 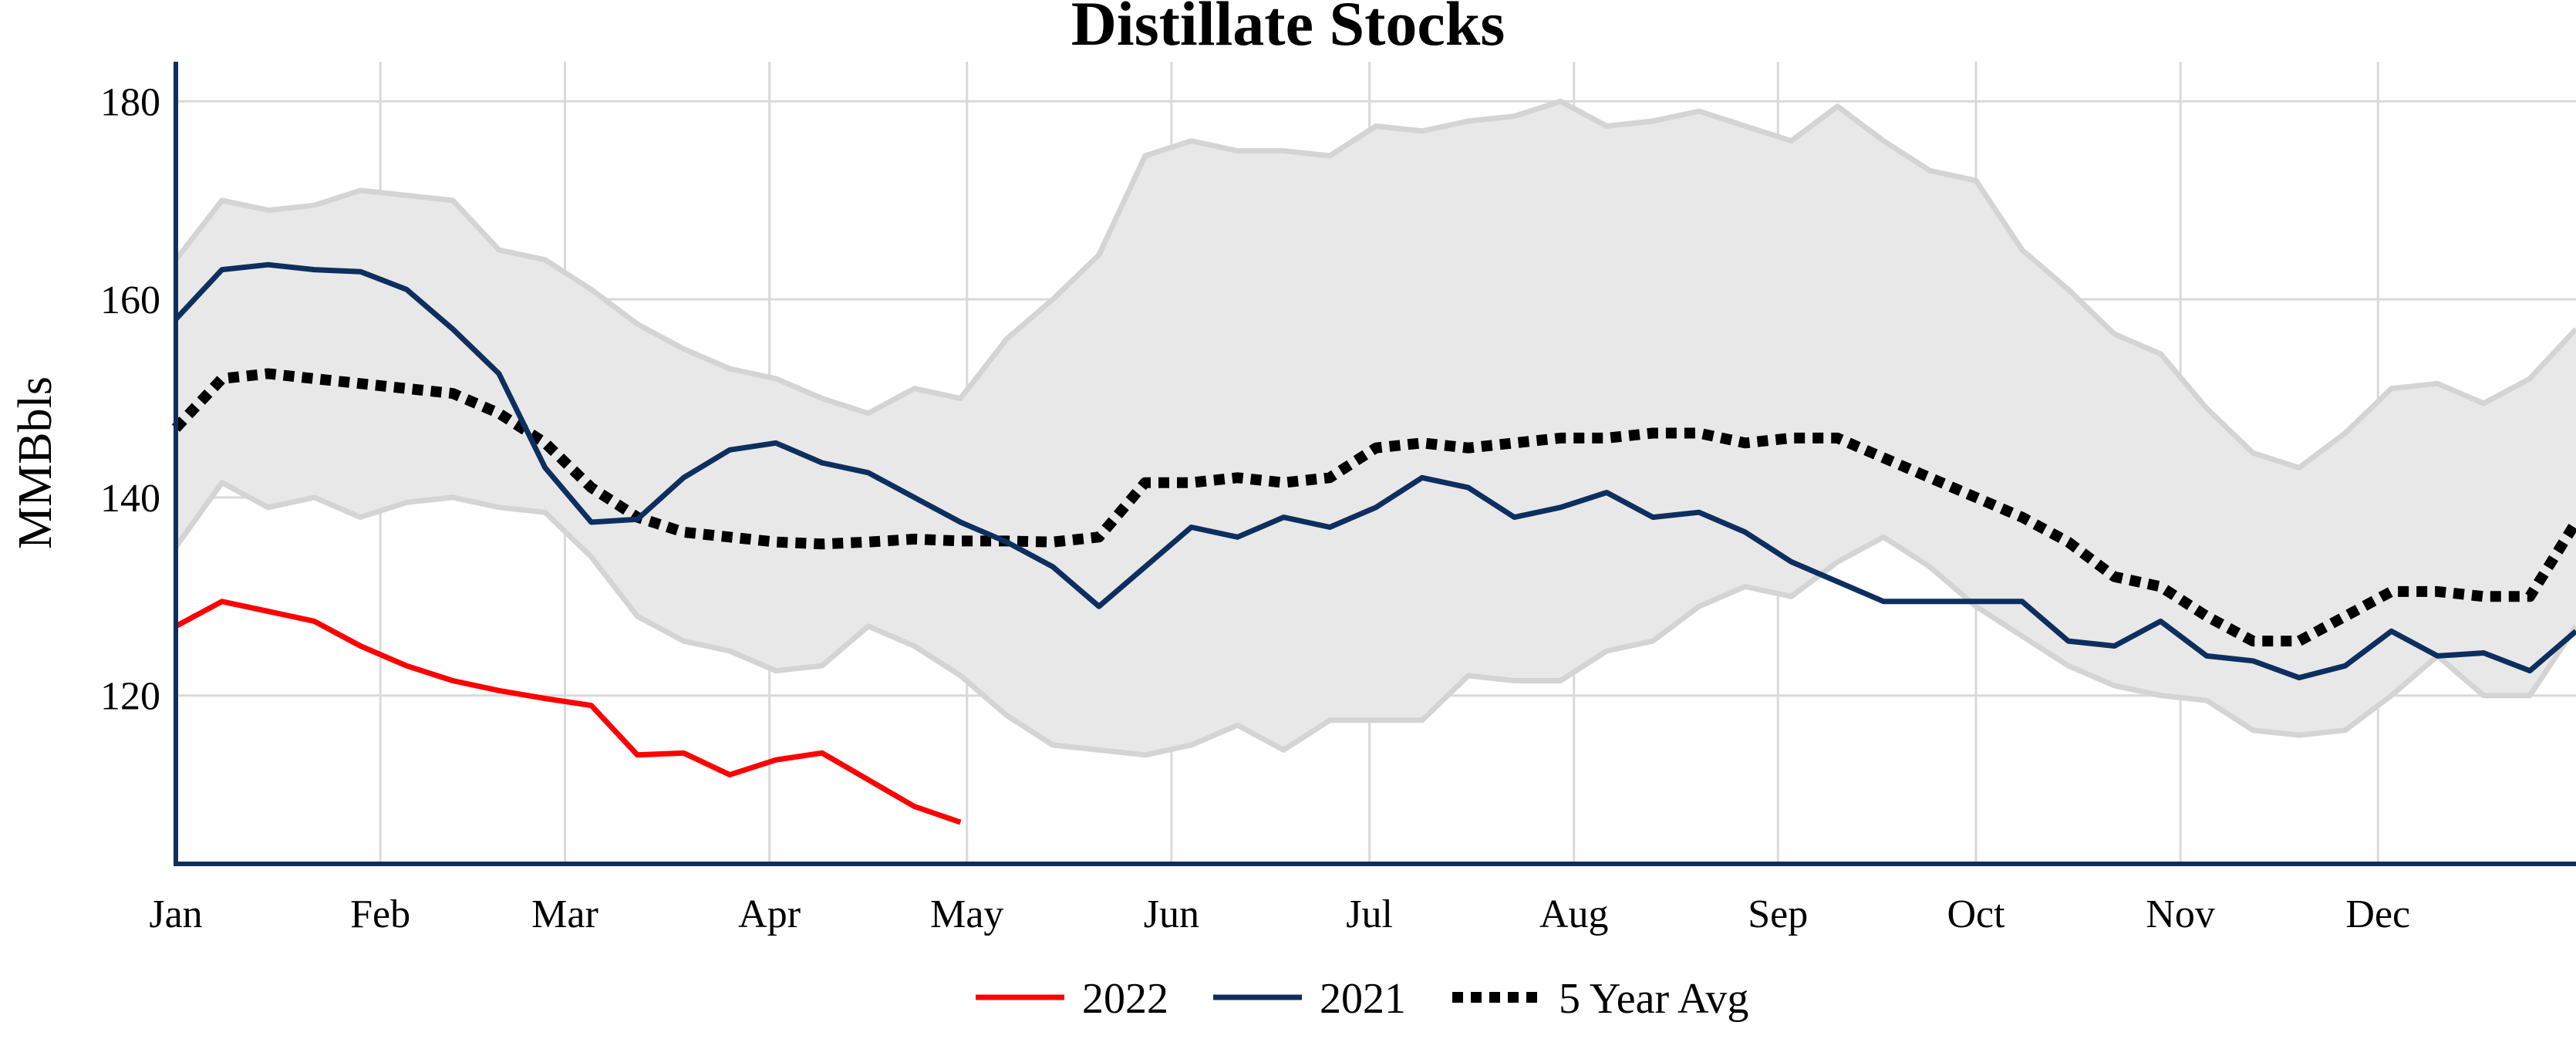 What do you see at coordinates (1125, 999) in the screenshot?
I see `legend-label-2022: 2022` at bounding box center [1125, 999].